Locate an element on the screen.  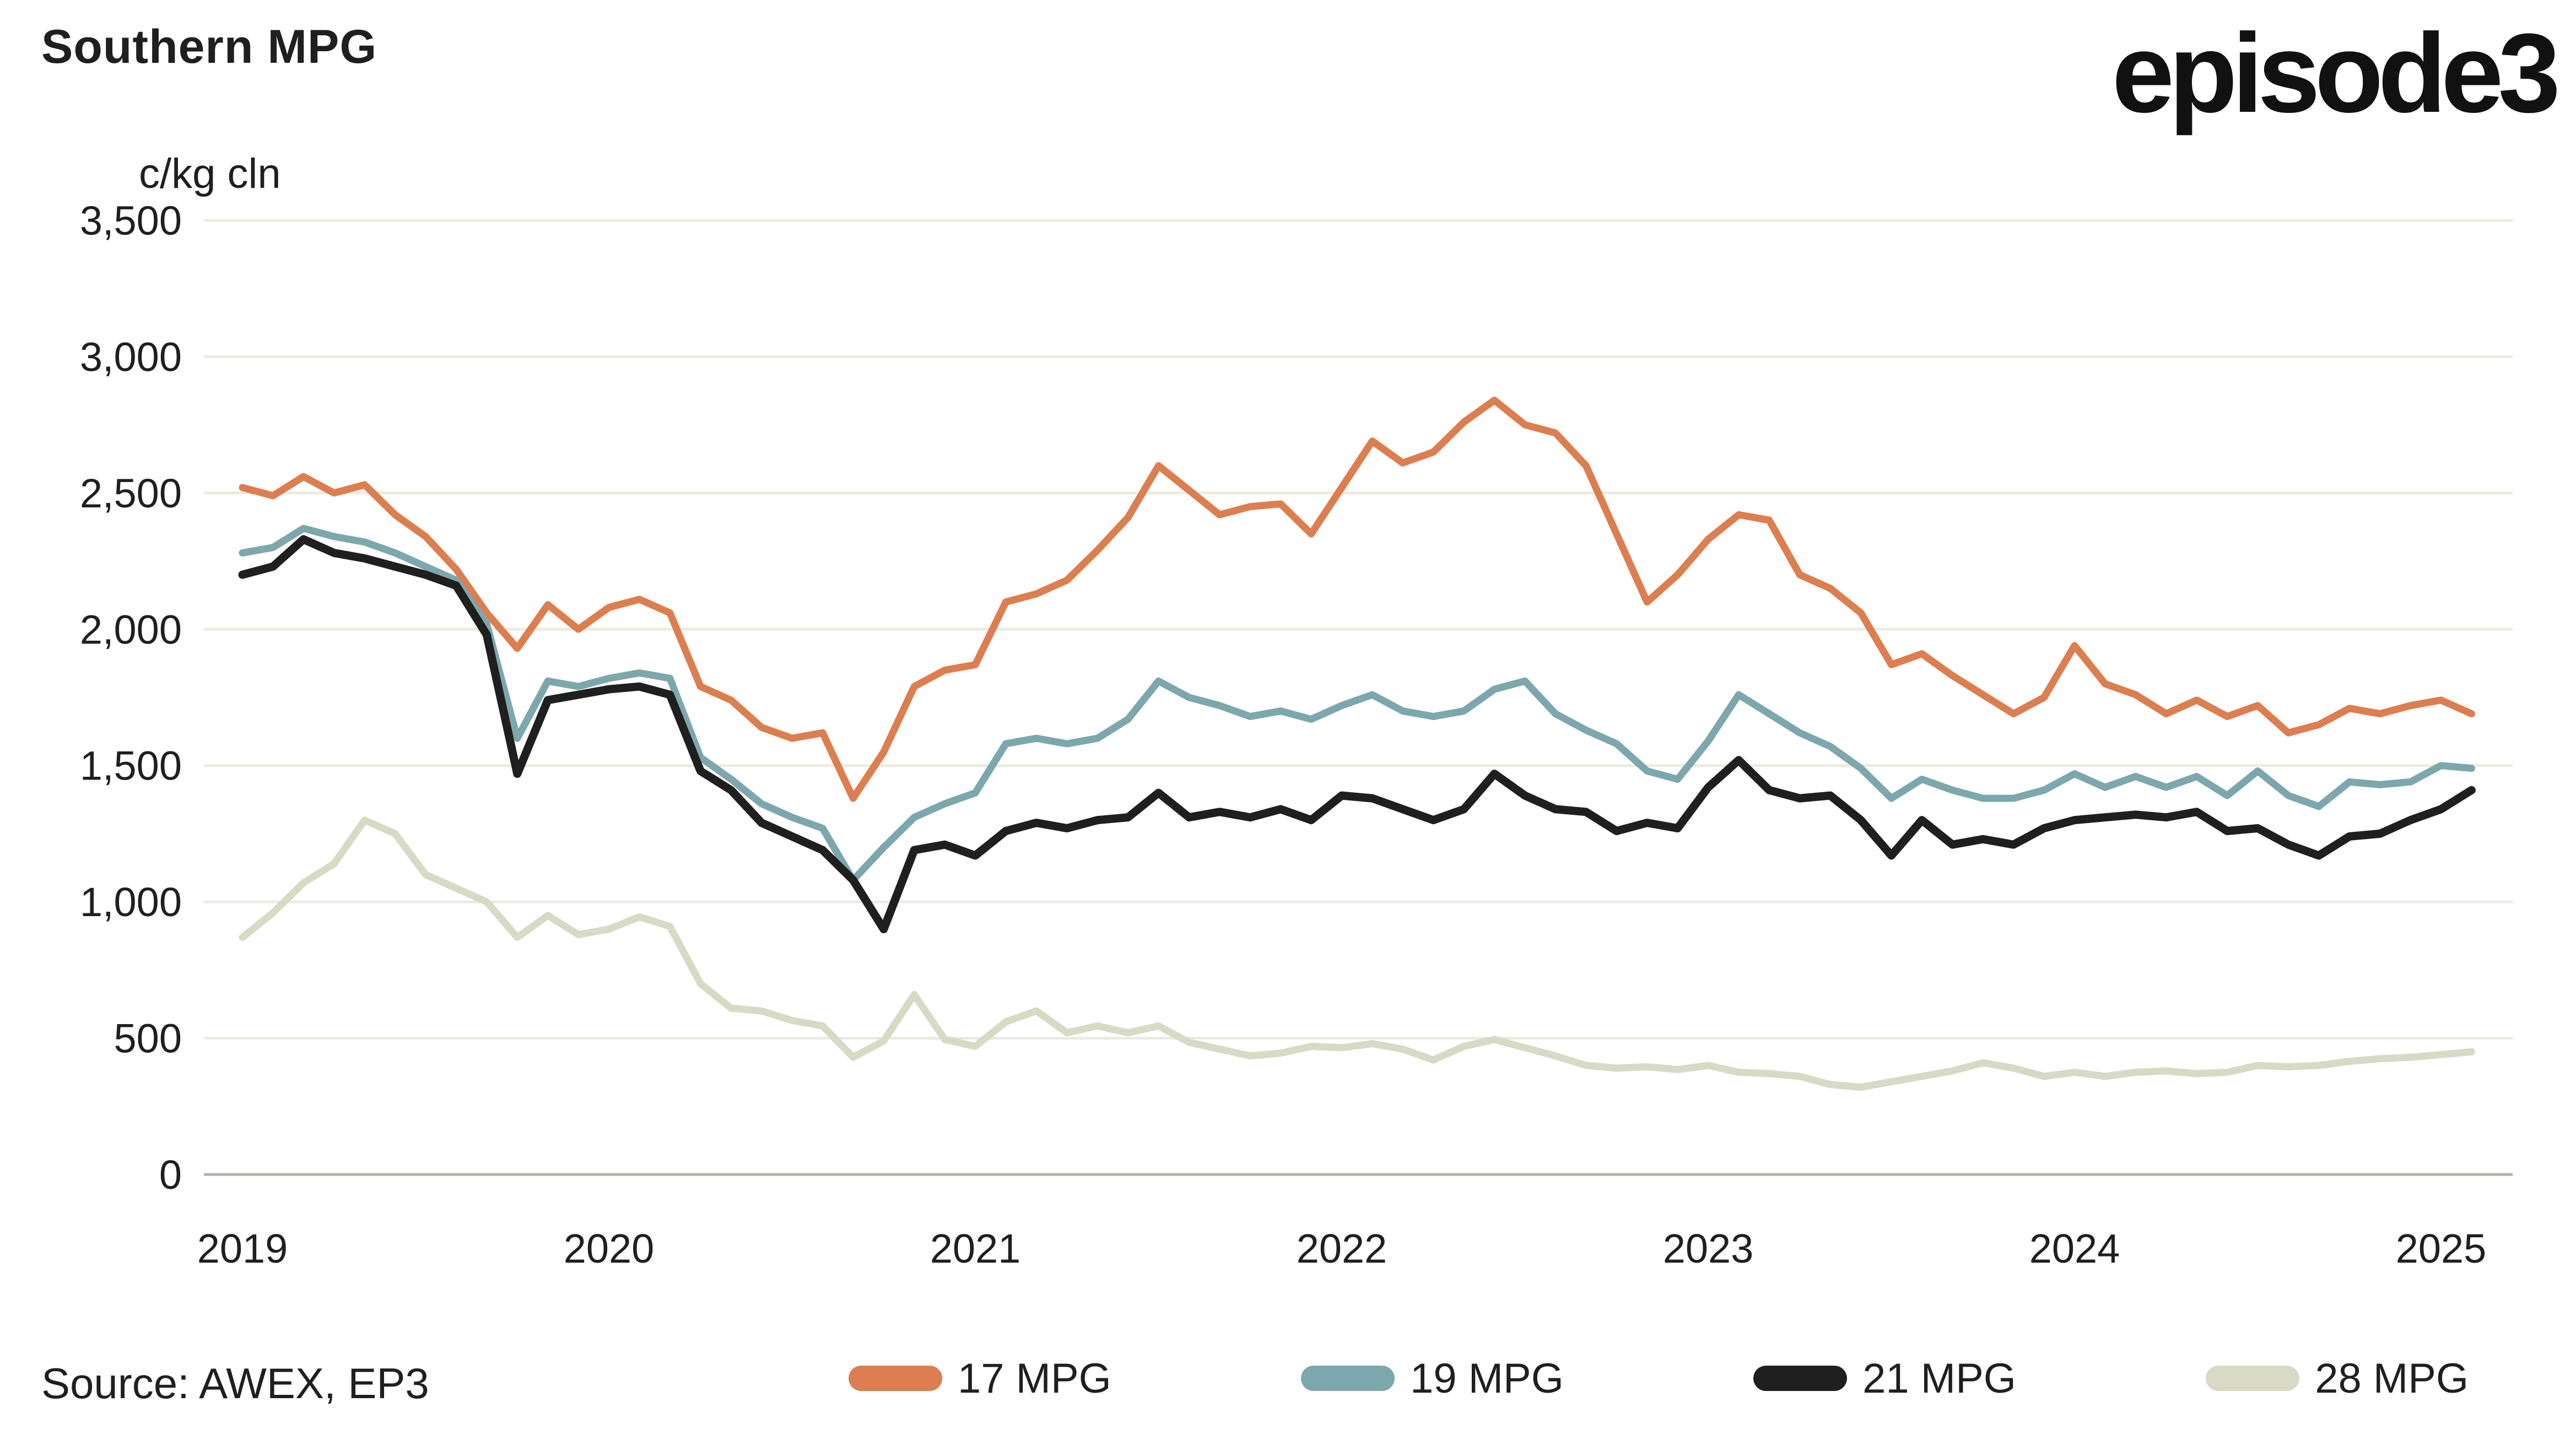
legend-label-19-mpg: 19 MPG is located at coordinates (1487, 1378).